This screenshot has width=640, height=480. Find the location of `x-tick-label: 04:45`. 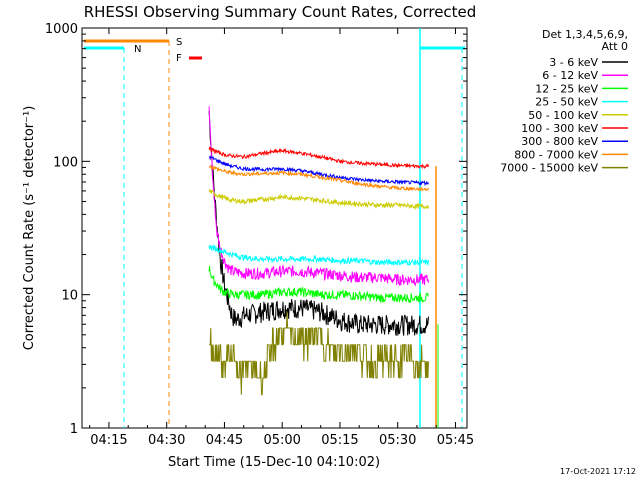

x-tick-label: 04:45 is located at coordinates (224, 440).